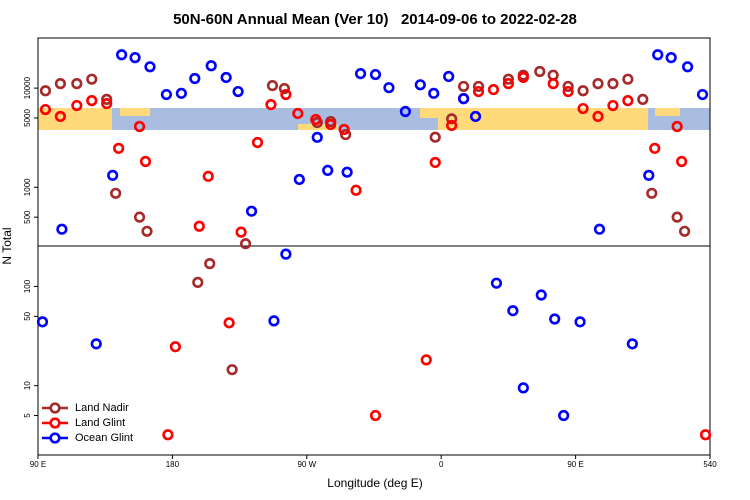 This screenshot has height=500, width=750. Describe the element at coordinates (27, 217) in the screenshot. I see `y-tick-label: 500` at that location.